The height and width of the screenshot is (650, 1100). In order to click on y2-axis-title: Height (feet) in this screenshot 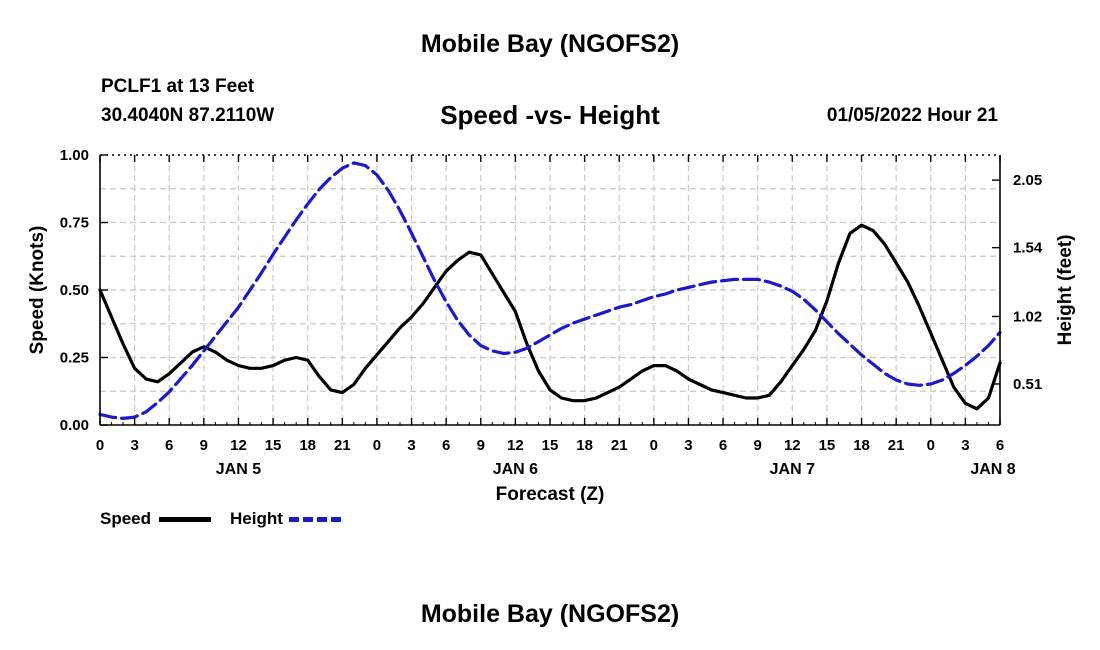, I will do `click(1065, 290)`.